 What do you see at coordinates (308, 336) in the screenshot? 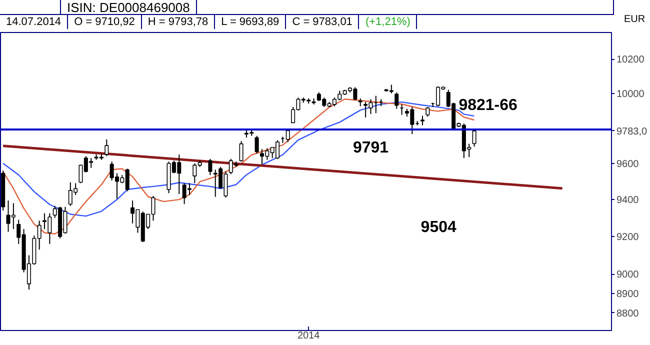
I see `x-tick-label: 2014` at bounding box center [308, 336].